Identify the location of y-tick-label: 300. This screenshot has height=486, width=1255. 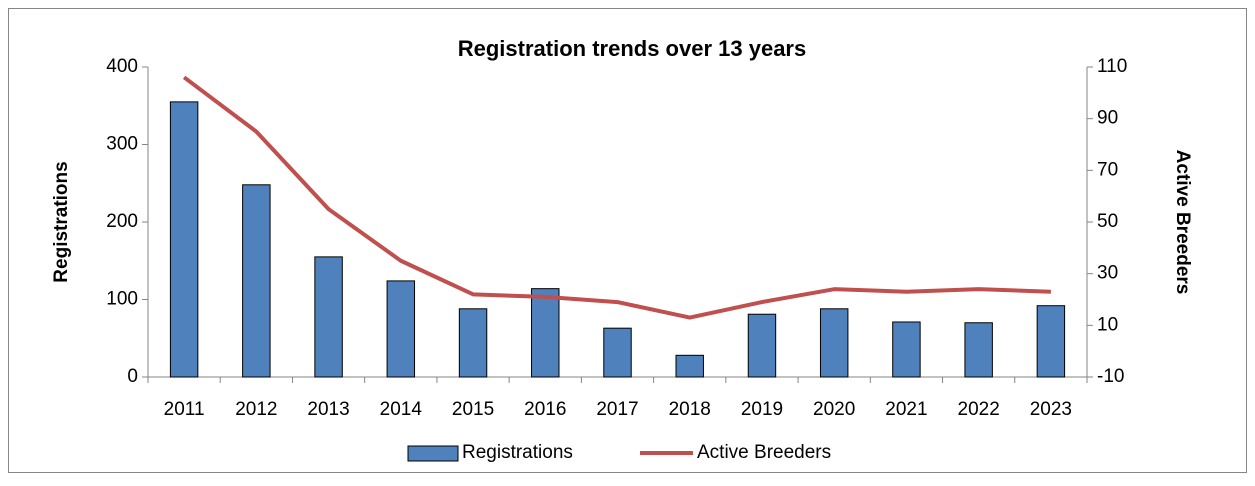
(122, 144).